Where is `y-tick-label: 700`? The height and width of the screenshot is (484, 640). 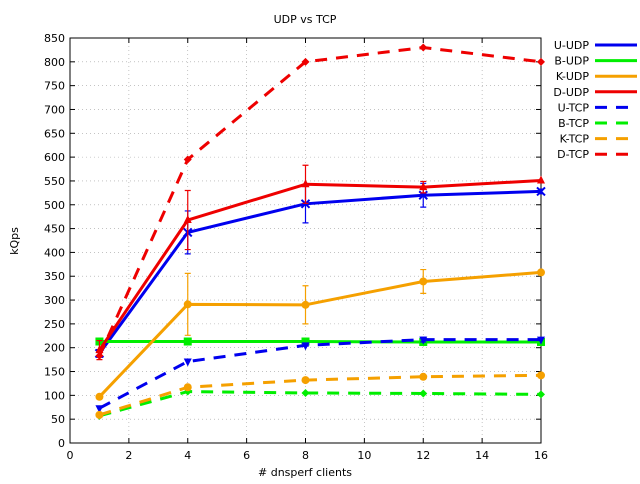 y-tick-label: 700 is located at coordinates (54, 109).